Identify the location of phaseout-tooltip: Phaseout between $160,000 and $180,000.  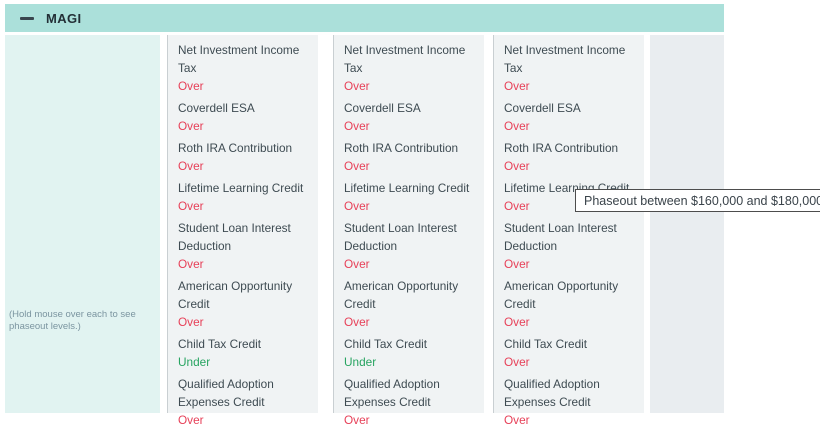
(697, 200).